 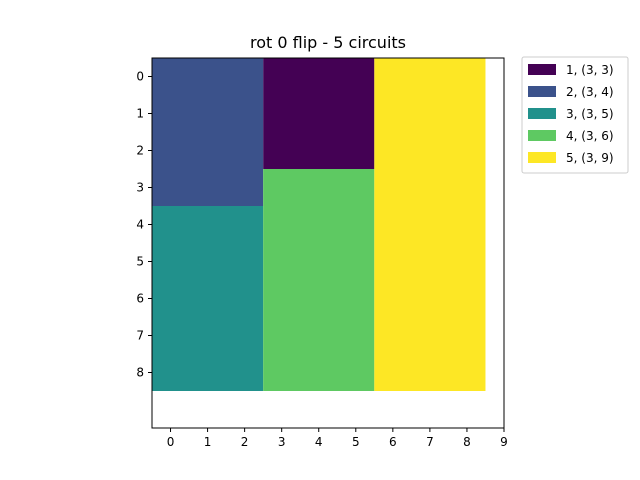 I want to click on x-tick-label: 0, so click(x=171, y=442).